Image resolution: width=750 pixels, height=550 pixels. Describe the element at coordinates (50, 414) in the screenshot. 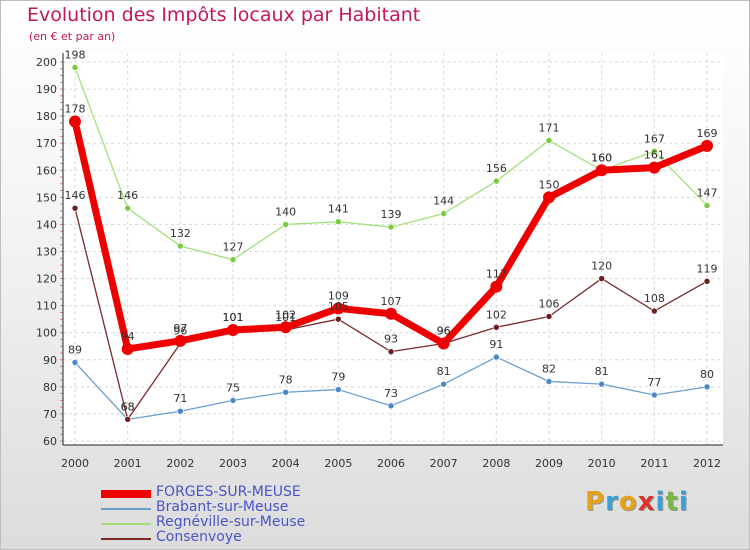

I see `y-tick-label: 70` at that location.